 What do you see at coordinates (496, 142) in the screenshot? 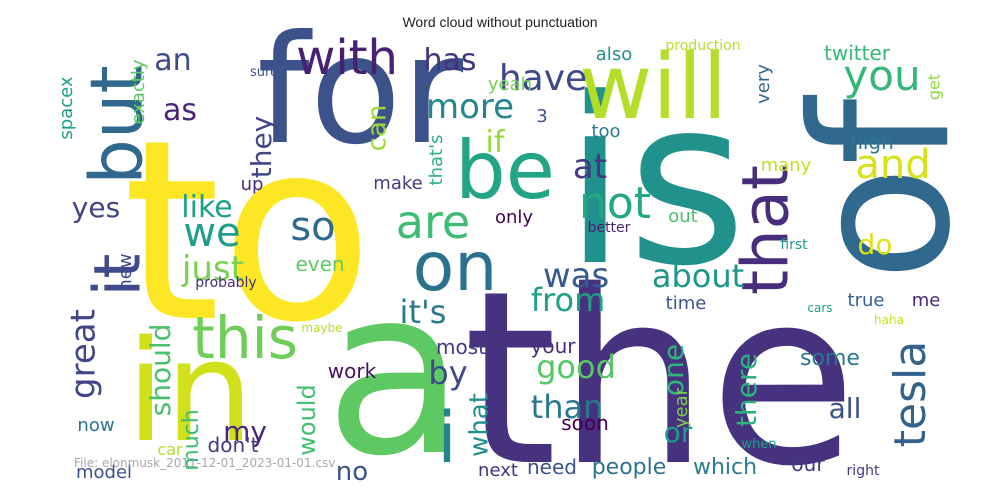
I see `word-if: if` at bounding box center [496, 142].